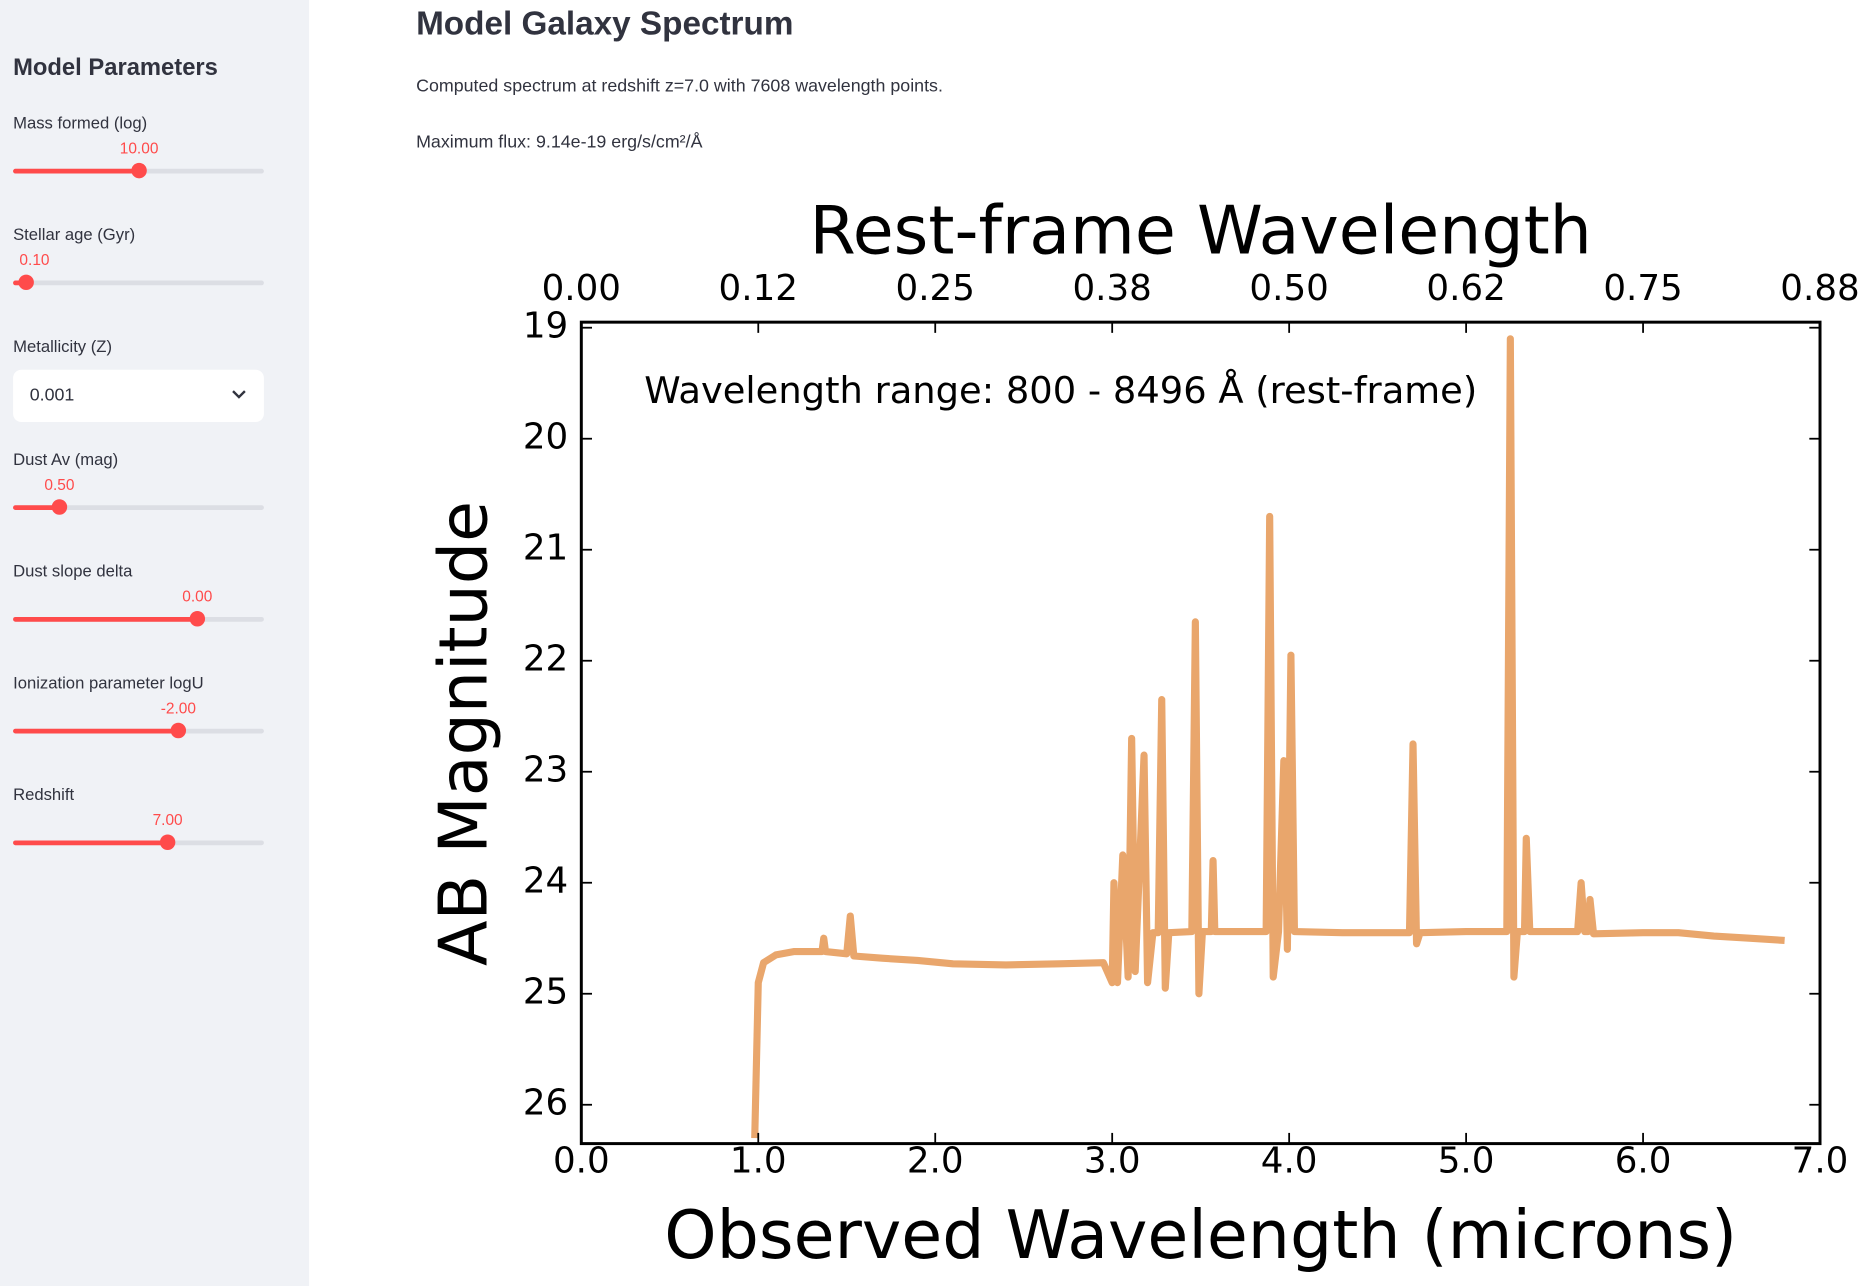  Describe the element at coordinates (178, 708) in the screenshot. I see `slider-value: -2.00` at that location.